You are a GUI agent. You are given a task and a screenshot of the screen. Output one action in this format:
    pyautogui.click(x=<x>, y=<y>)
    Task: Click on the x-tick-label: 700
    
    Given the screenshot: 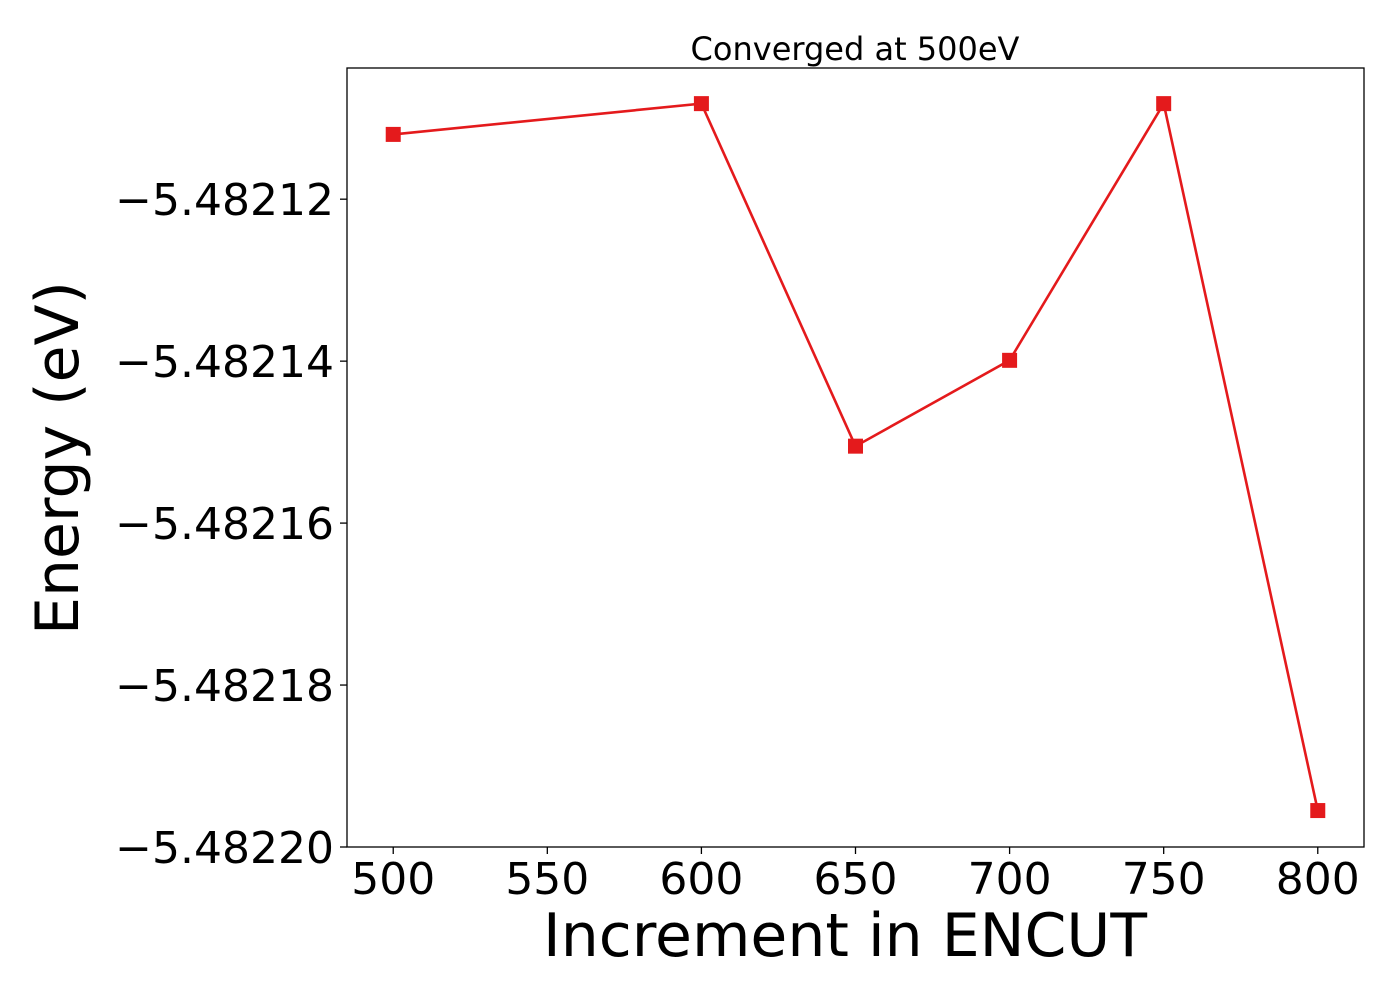 What is the action you would take?
    pyautogui.click(x=1010, y=879)
    